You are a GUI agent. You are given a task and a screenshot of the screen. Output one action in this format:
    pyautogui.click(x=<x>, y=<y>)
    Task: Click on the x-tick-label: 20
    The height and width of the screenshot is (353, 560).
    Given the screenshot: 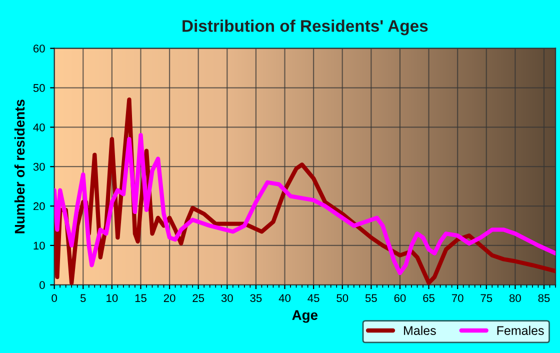 What is the action you would take?
    pyautogui.click(x=170, y=298)
    